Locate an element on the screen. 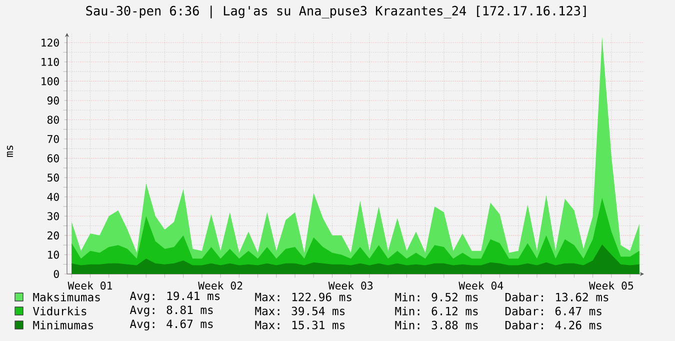 This screenshot has height=341, width=675. text: Max: 122.96 ms is located at coordinates (303, 297).